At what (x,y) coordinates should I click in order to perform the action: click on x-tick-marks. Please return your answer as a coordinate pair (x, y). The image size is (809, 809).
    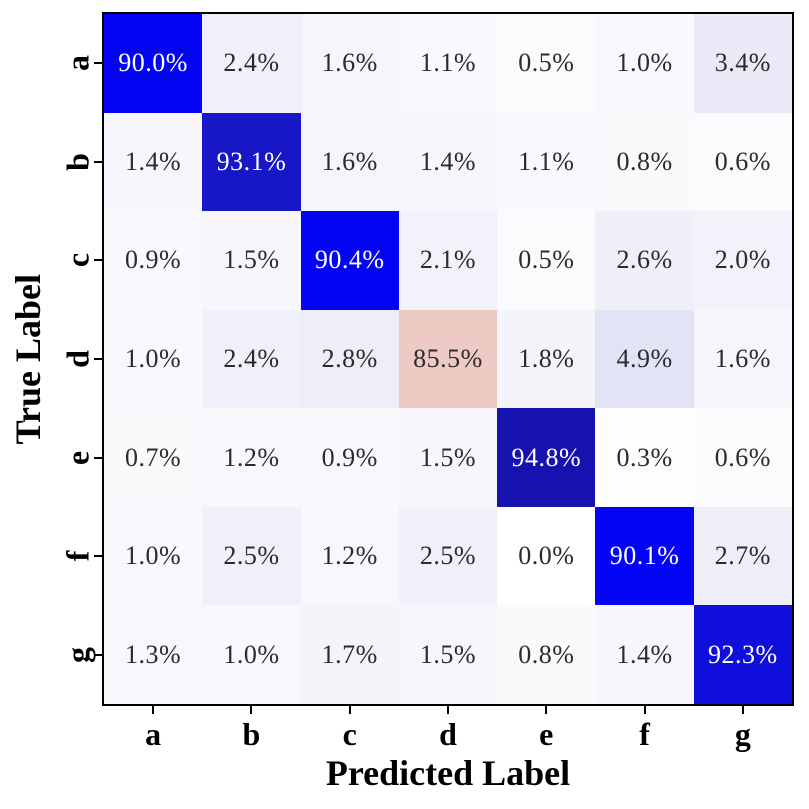
    Looking at the image, I should click on (448, 710).